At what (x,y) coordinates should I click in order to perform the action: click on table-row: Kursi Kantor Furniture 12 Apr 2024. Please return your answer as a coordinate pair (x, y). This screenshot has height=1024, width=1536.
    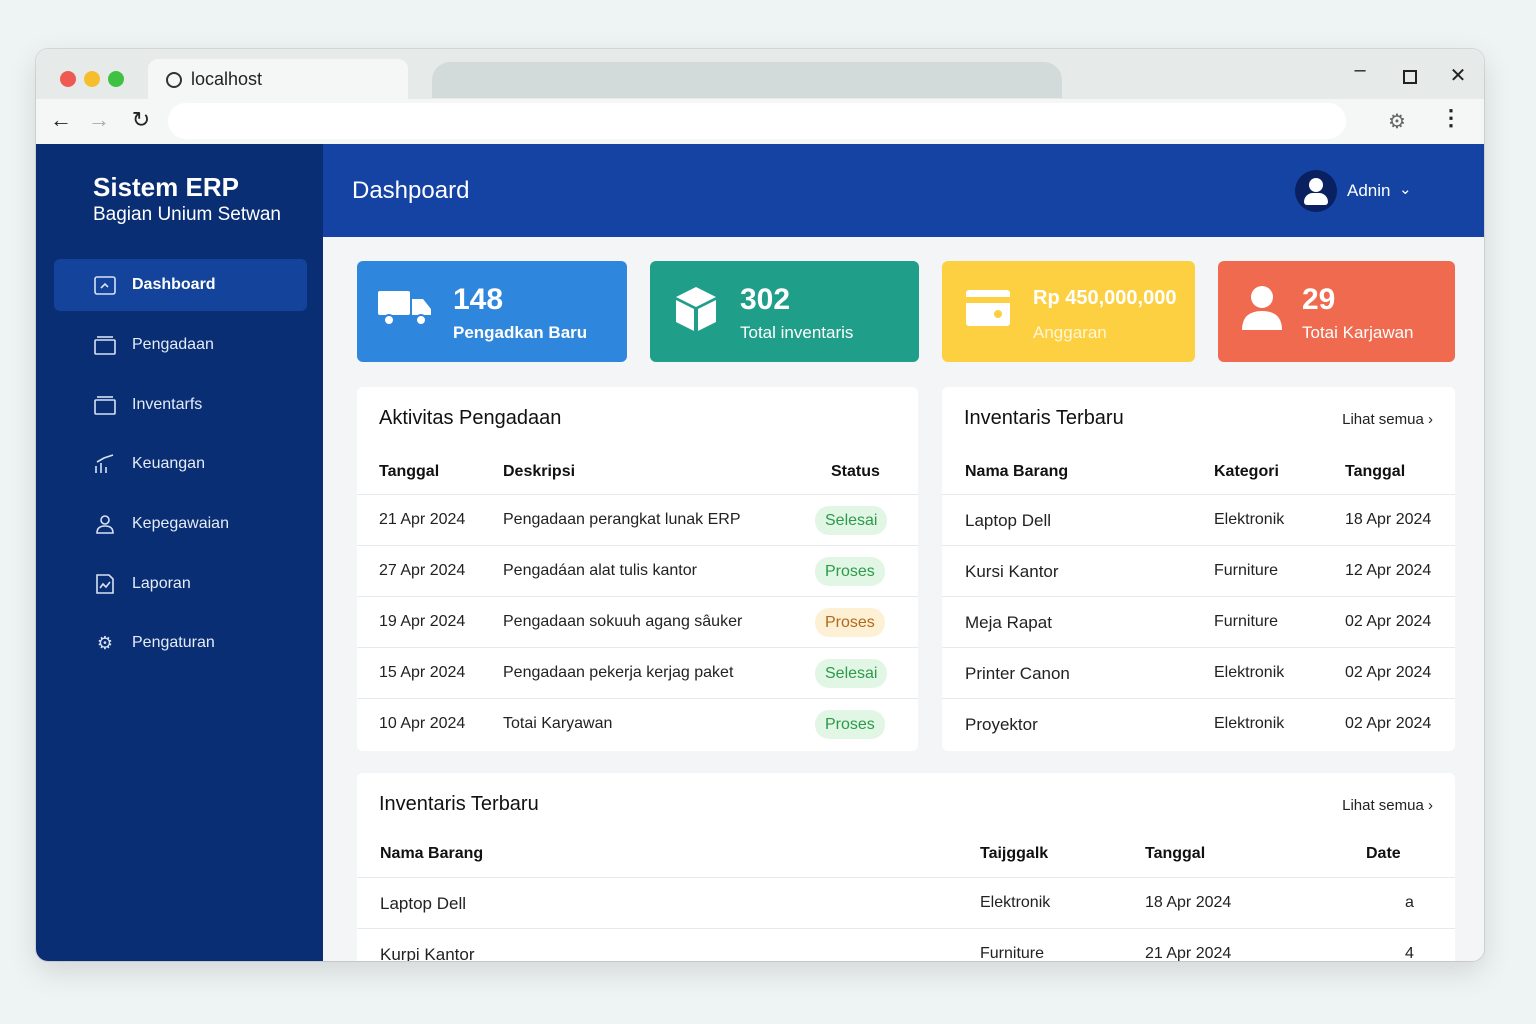
    Looking at the image, I should click on (1198, 570).